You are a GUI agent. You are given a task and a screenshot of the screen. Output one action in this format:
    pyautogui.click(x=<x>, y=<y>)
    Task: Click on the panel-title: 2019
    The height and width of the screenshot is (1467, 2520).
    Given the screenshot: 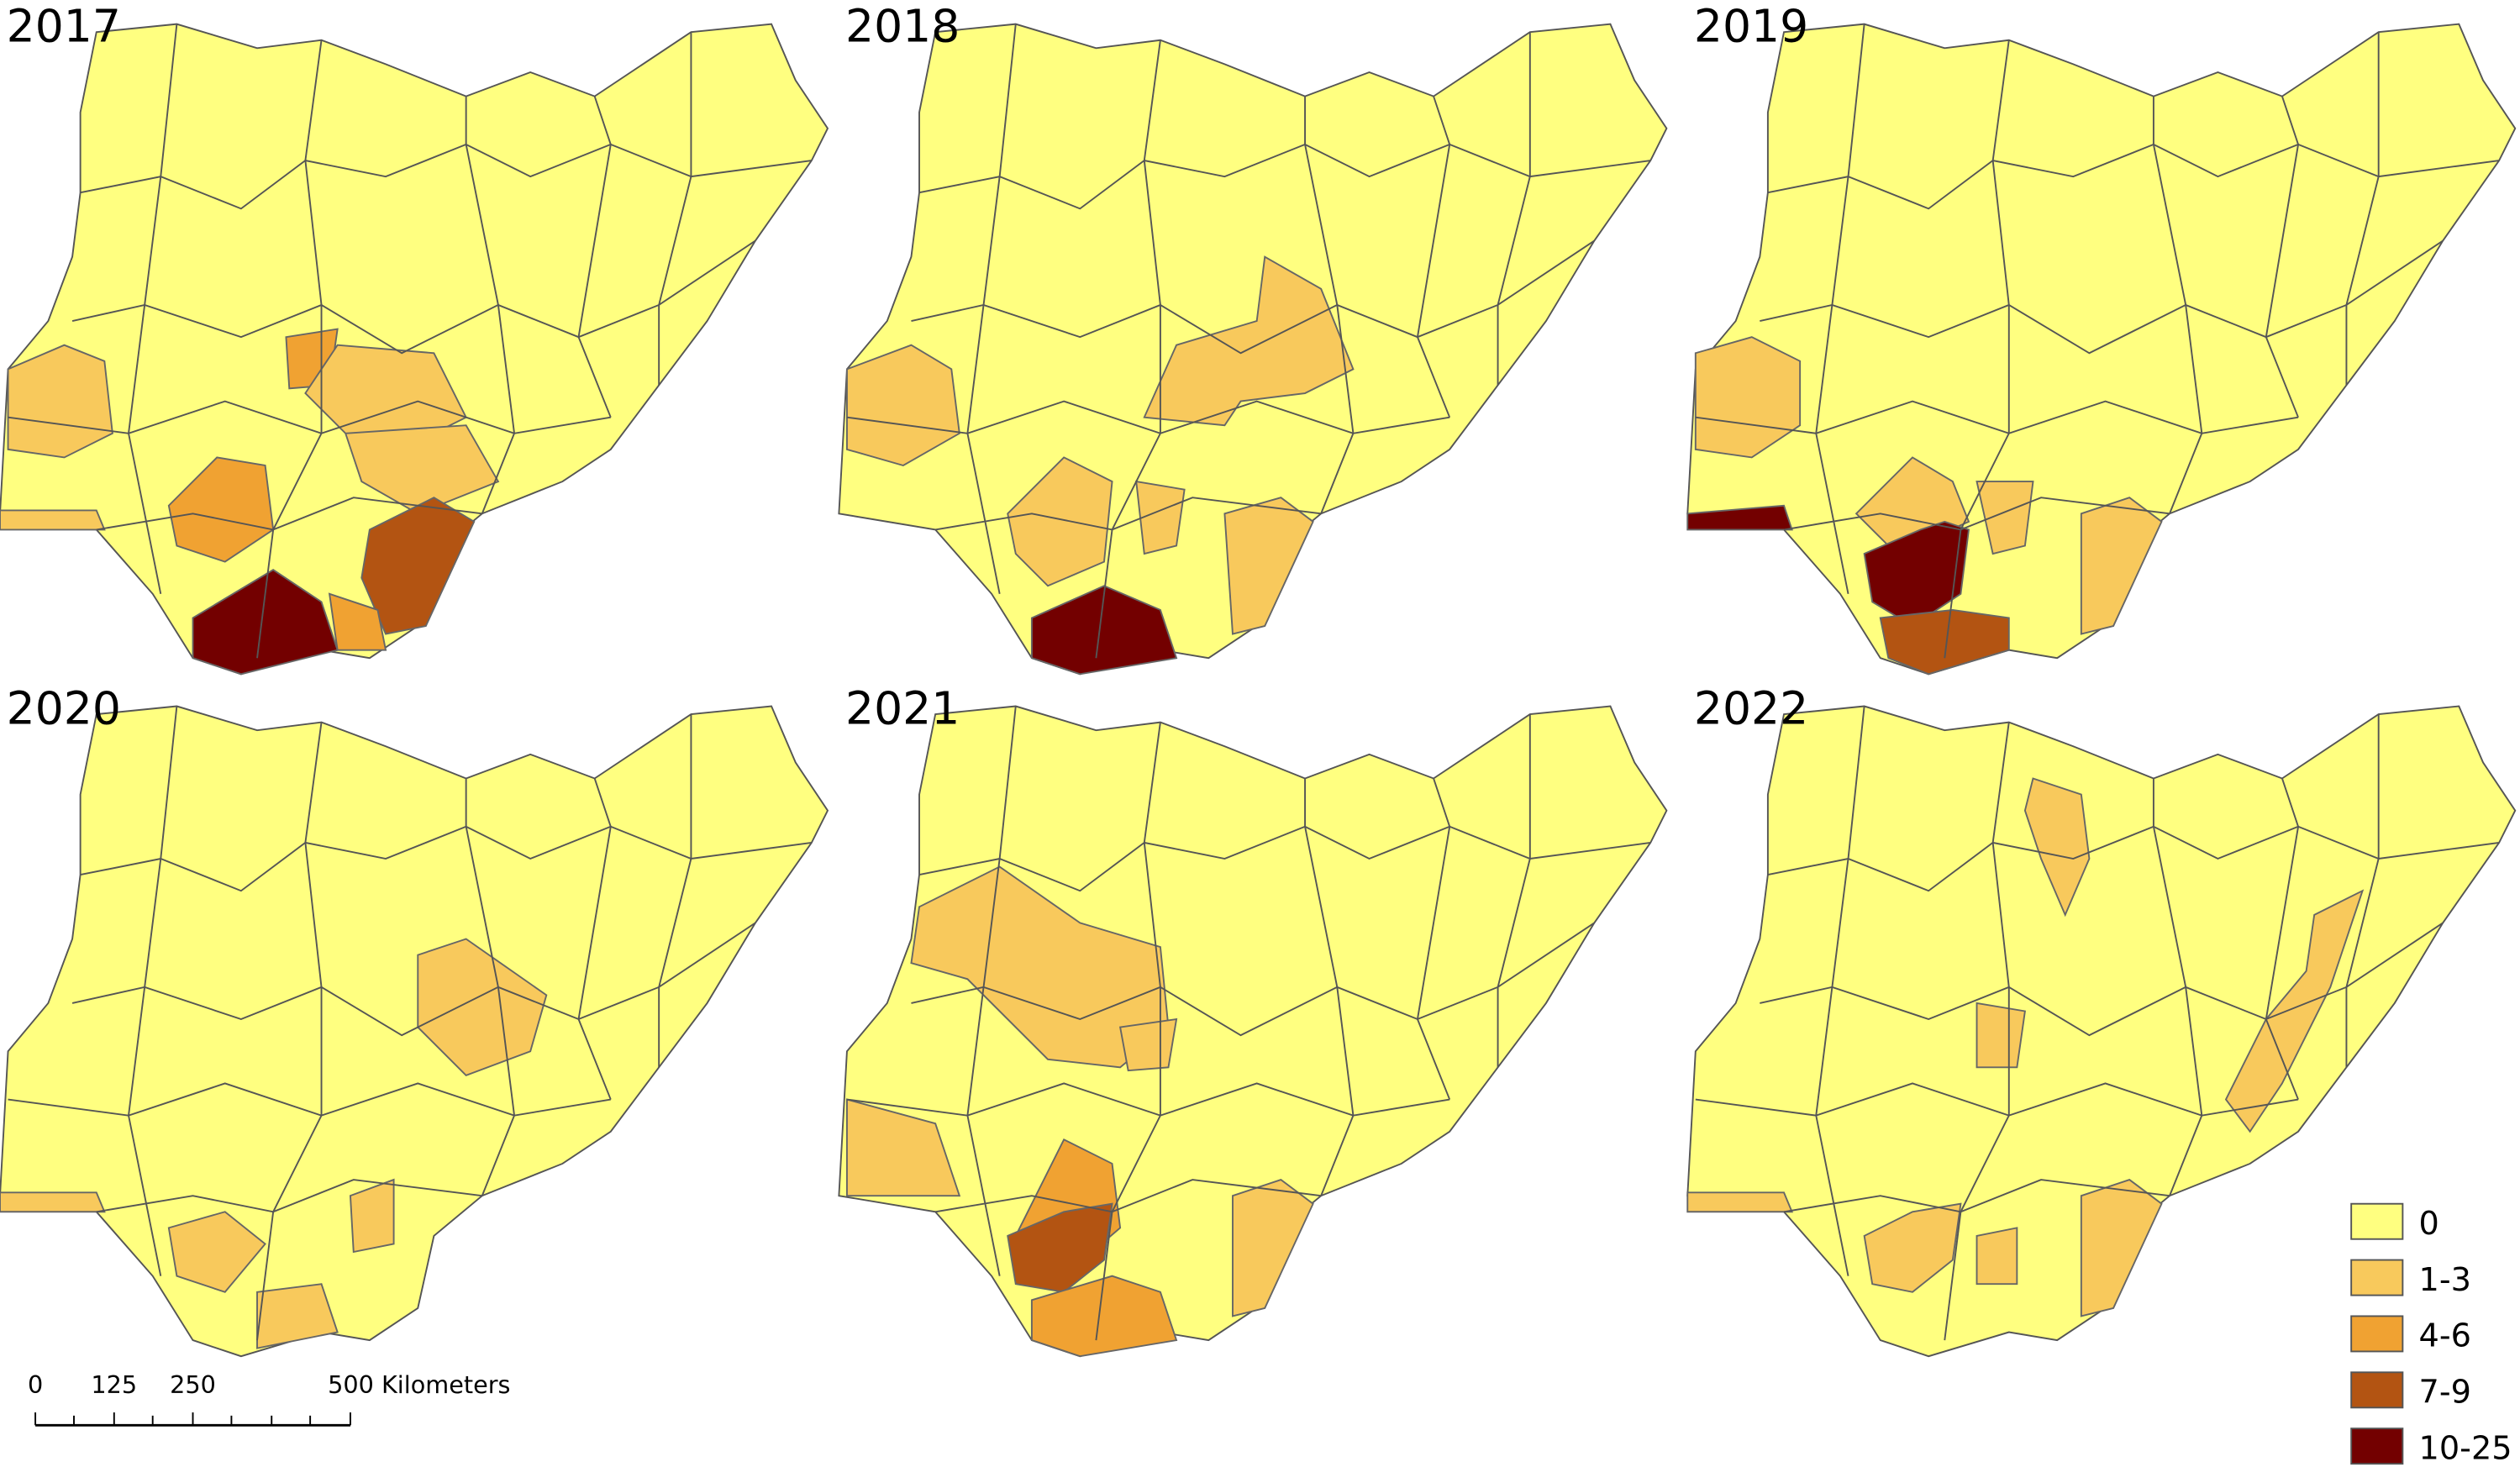 What is the action you would take?
    pyautogui.click(x=1751, y=26)
    